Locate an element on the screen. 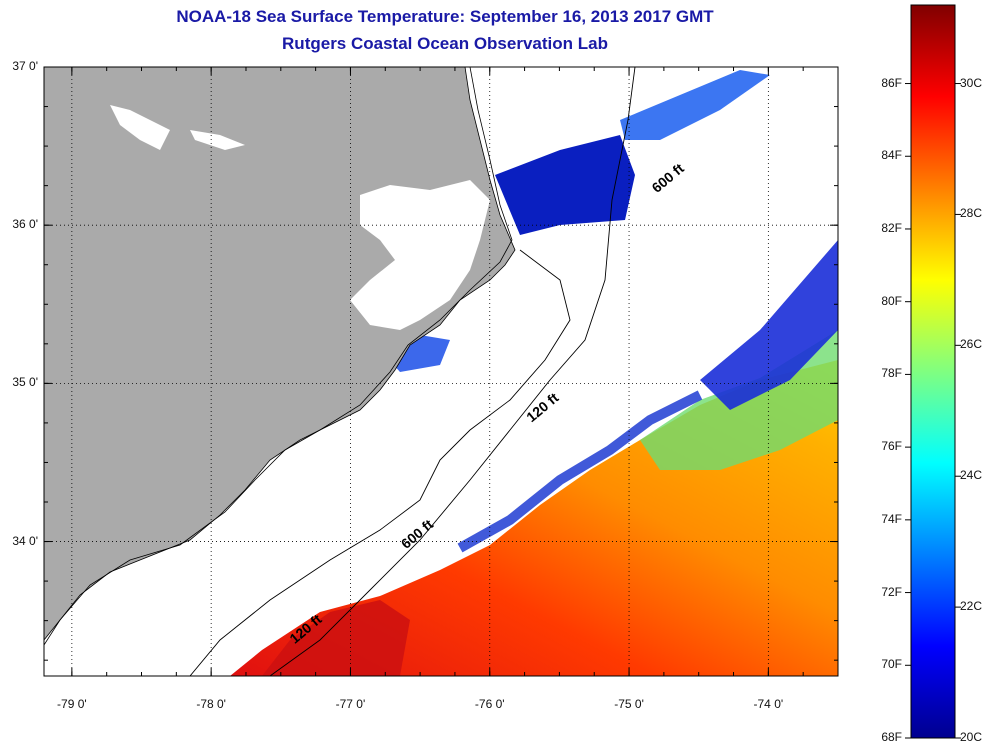  colorbar-f-label: 86F is located at coordinates (891, 82).